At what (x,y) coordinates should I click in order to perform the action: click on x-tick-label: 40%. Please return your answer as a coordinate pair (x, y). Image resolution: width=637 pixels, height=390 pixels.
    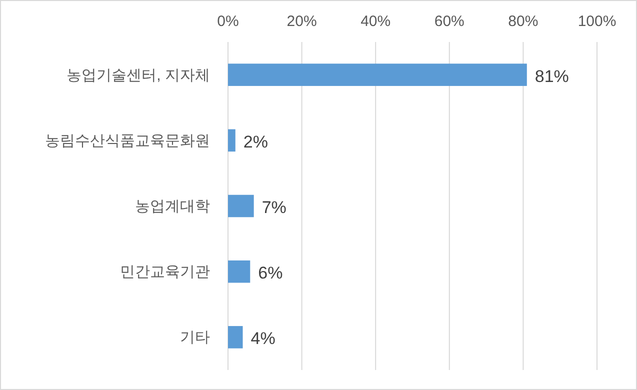
    Looking at the image, I should click on (375, 21).